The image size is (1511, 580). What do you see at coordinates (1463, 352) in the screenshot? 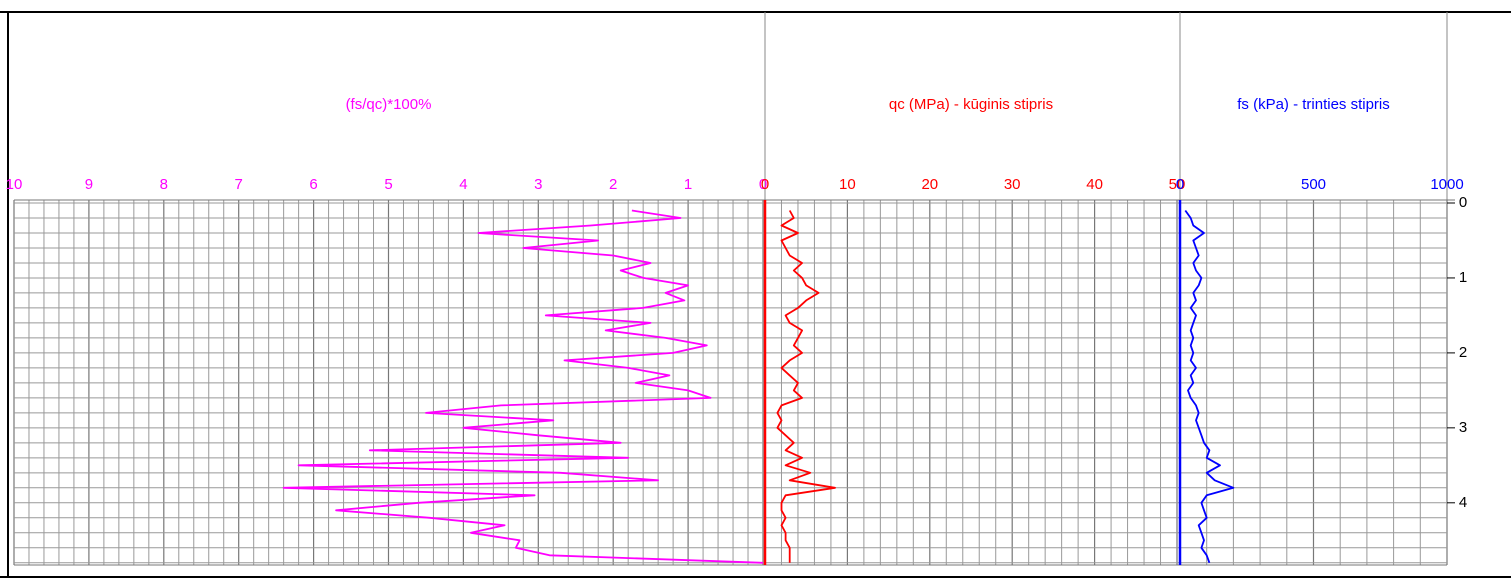
I see `y-tick-label: 2` at bounding box center [1463, 352].